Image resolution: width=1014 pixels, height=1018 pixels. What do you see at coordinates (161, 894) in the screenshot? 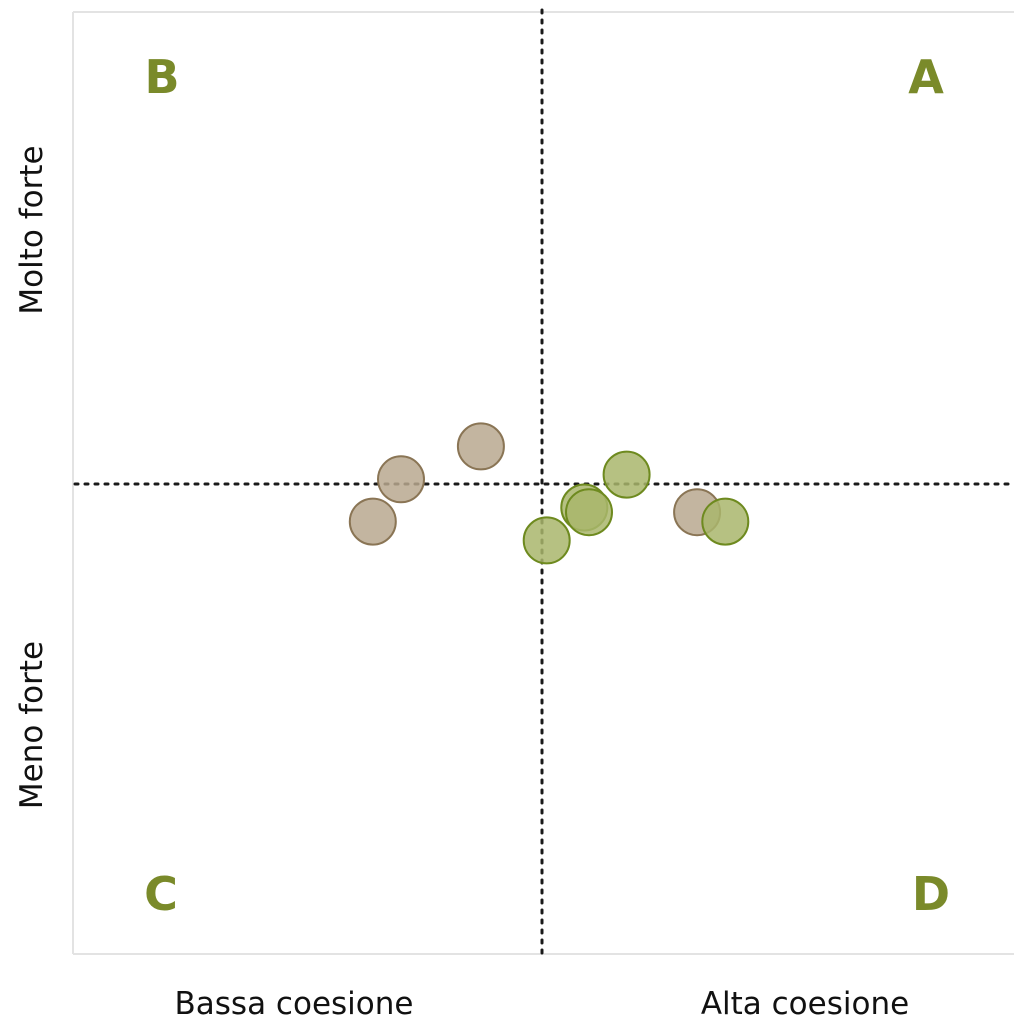
I see `quadrant-label-c: C` at bounding box center [161, 894].